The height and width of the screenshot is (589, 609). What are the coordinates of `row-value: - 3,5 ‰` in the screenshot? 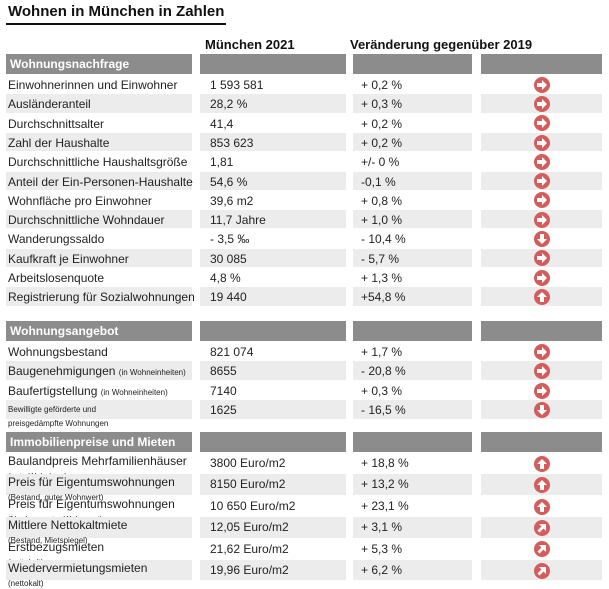 It's located at (230, 239).